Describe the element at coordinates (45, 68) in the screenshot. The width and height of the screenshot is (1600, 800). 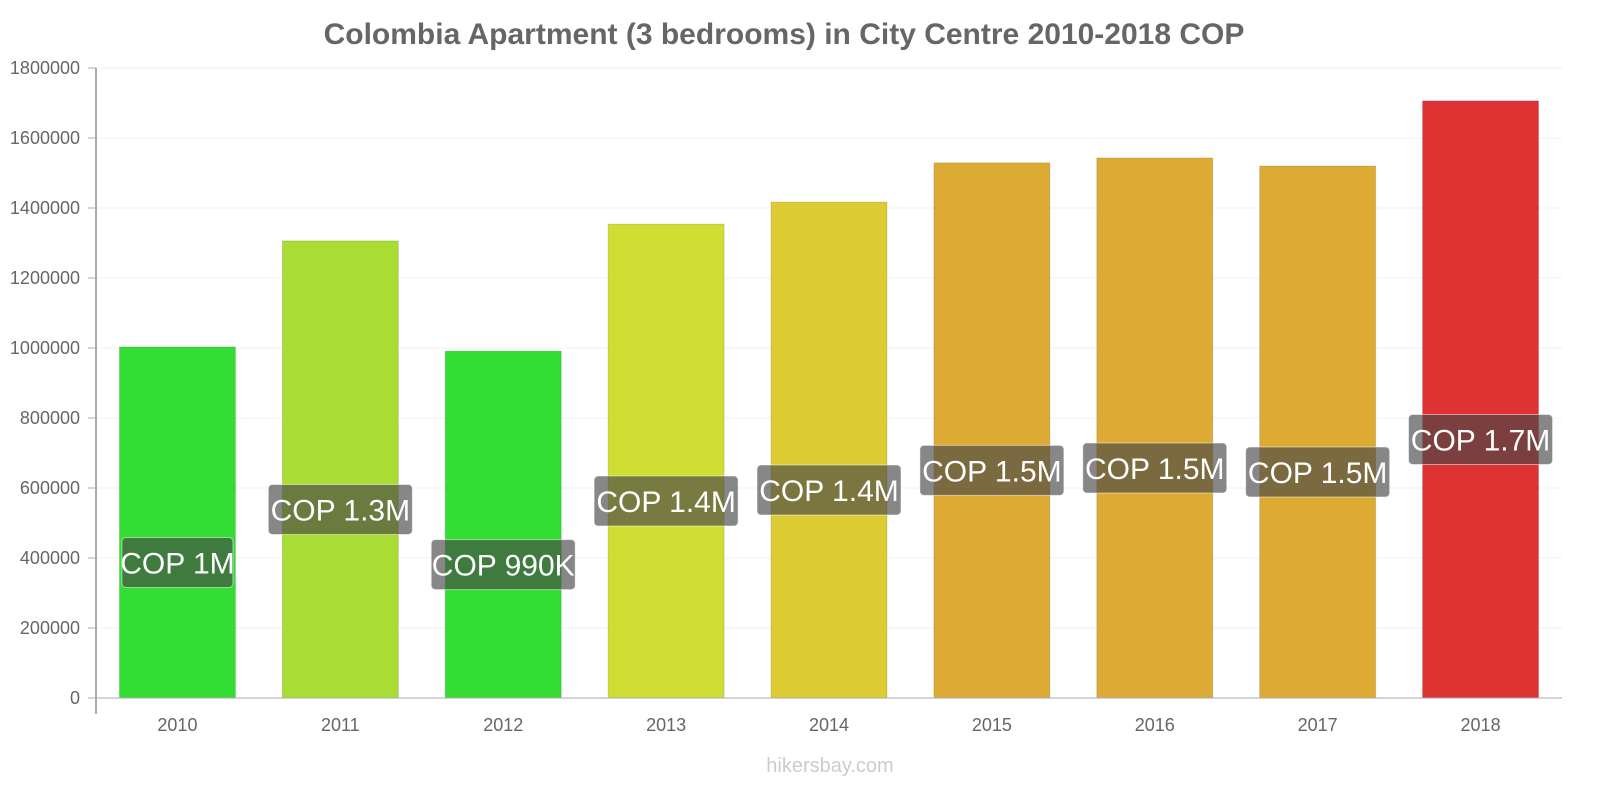
I see `y-tick-label: 1800000` at that location.